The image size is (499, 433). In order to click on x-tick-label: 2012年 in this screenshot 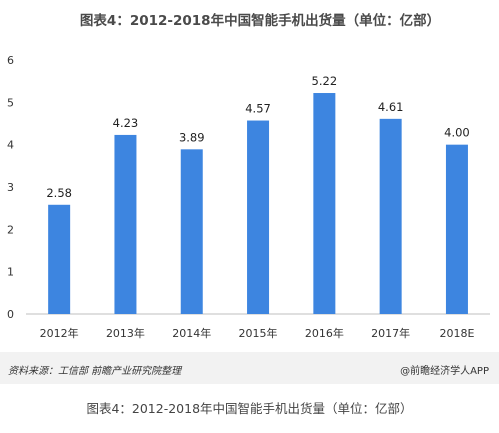, I will do `click(59, 333)`.